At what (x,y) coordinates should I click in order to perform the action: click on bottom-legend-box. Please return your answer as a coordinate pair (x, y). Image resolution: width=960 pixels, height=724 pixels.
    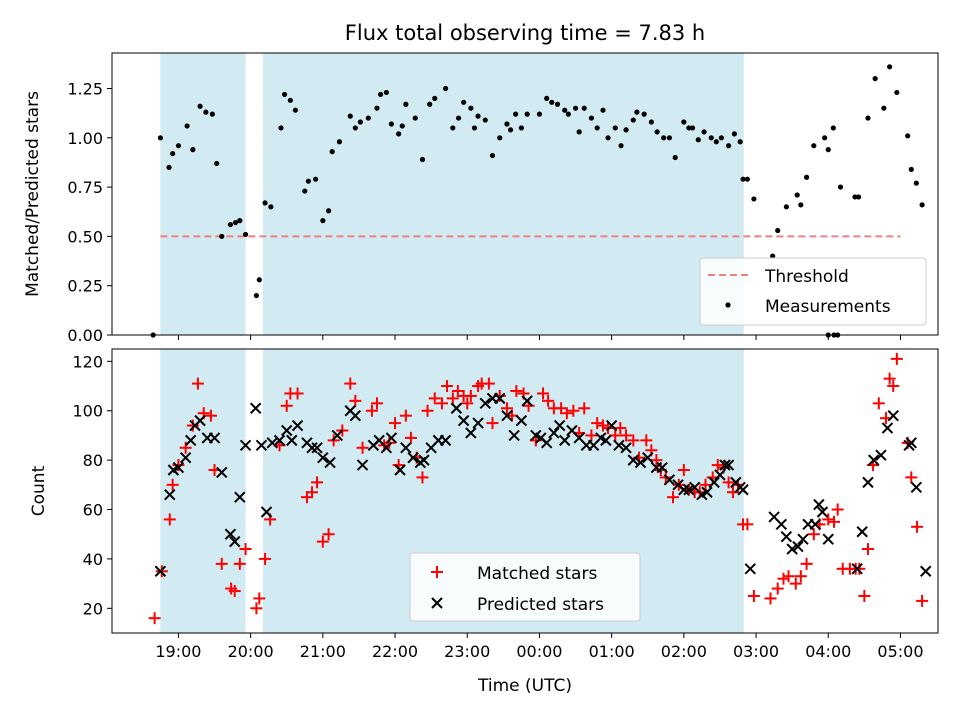
    Looking at the image, I should click on (525, 587).